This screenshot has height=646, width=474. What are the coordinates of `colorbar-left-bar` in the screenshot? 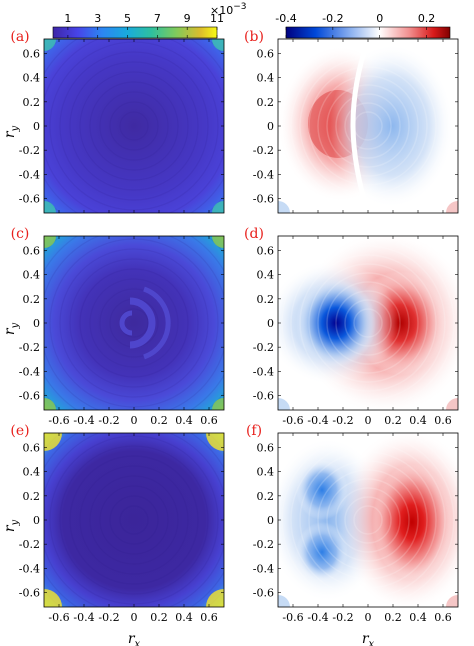 It's located at (135, 32).